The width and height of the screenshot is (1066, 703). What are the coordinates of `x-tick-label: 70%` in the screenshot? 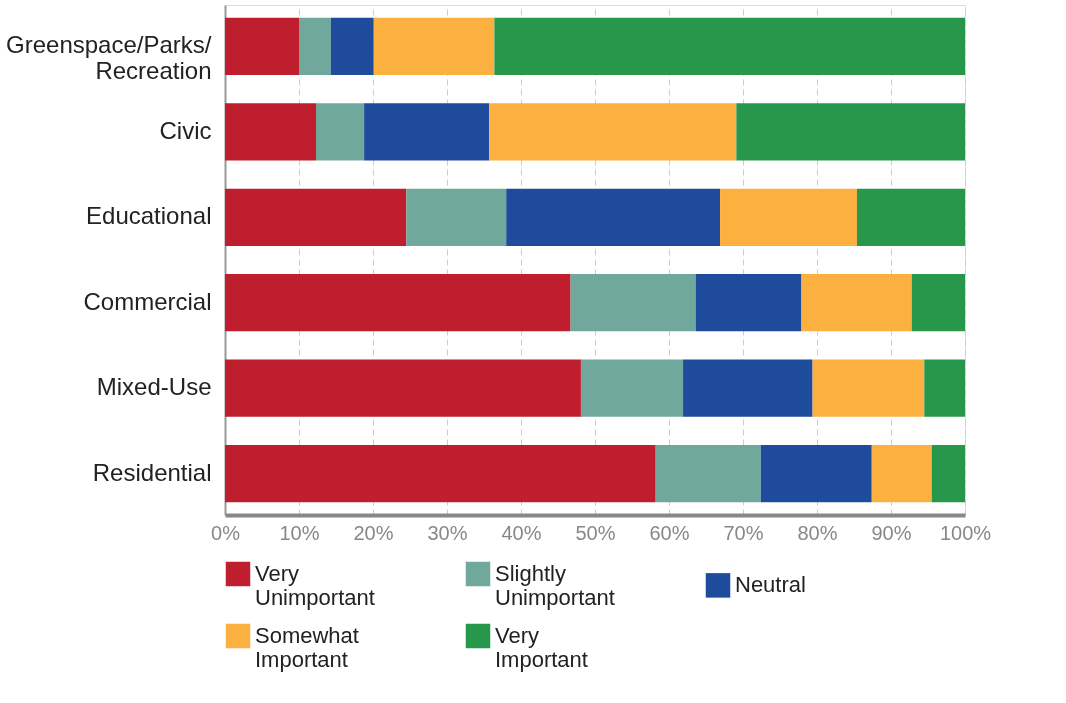 It's located at (743, 532).